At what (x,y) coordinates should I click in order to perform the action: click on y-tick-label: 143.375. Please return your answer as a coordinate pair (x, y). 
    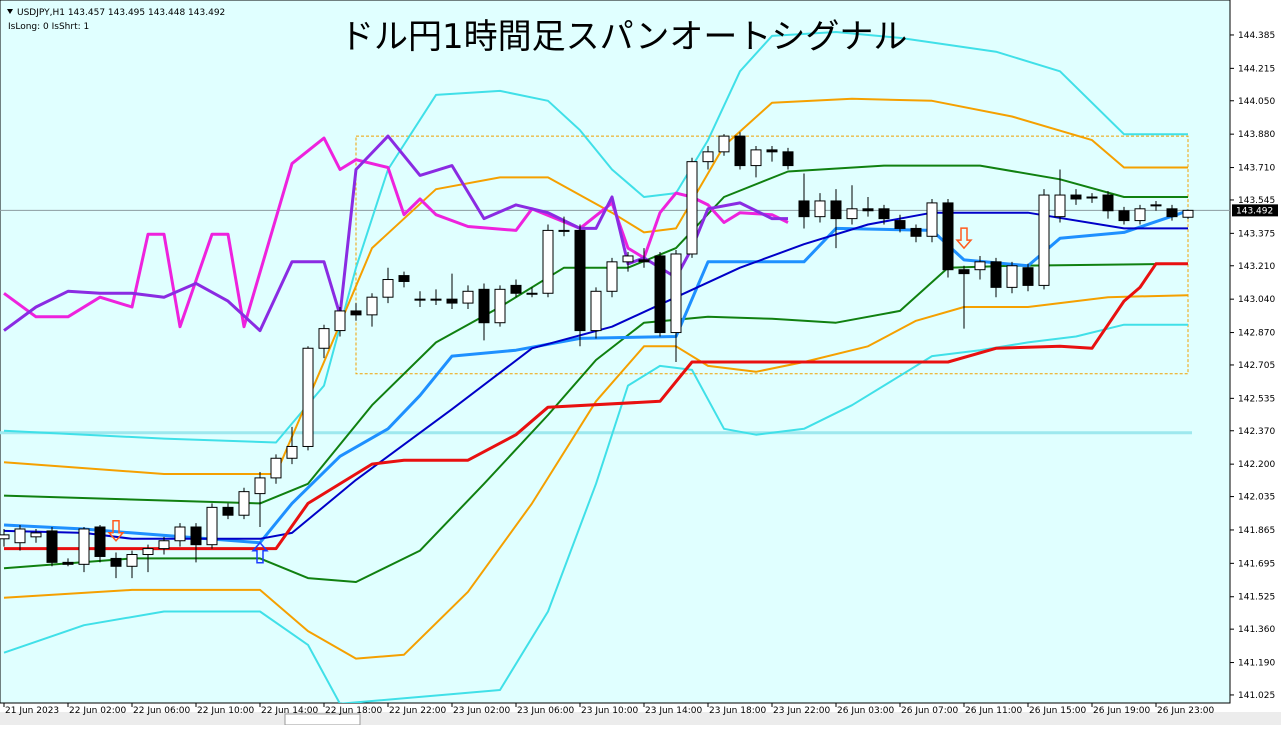
    Looking at the image, I should click on (1256, 234).